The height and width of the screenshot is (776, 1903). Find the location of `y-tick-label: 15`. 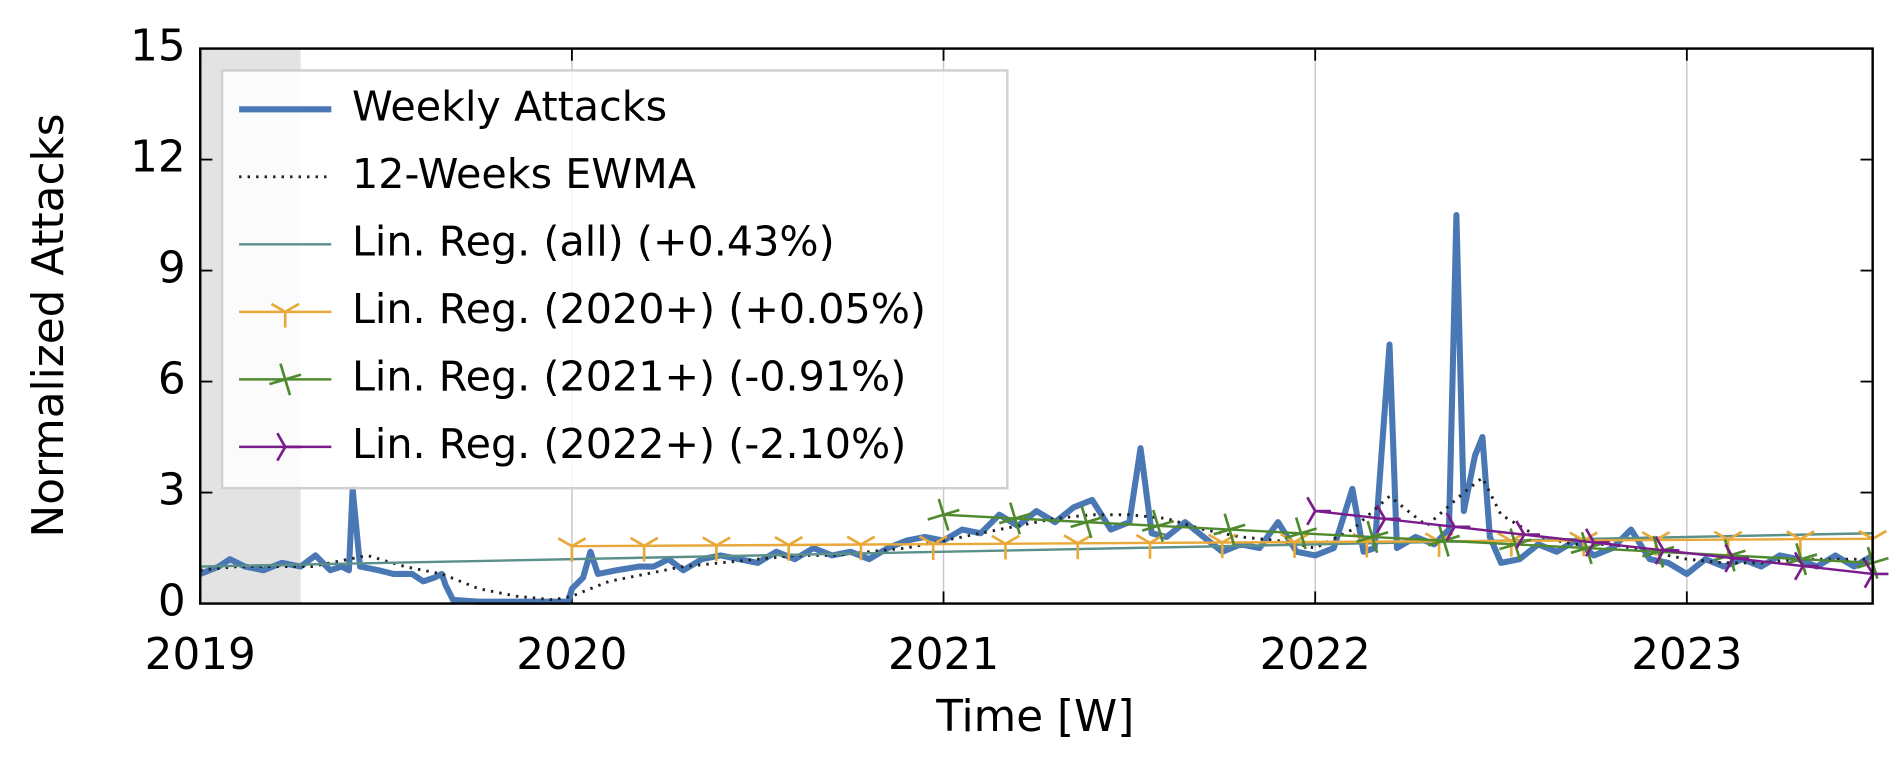

y-tick-label: 15 is located at coordinates (158, 46).